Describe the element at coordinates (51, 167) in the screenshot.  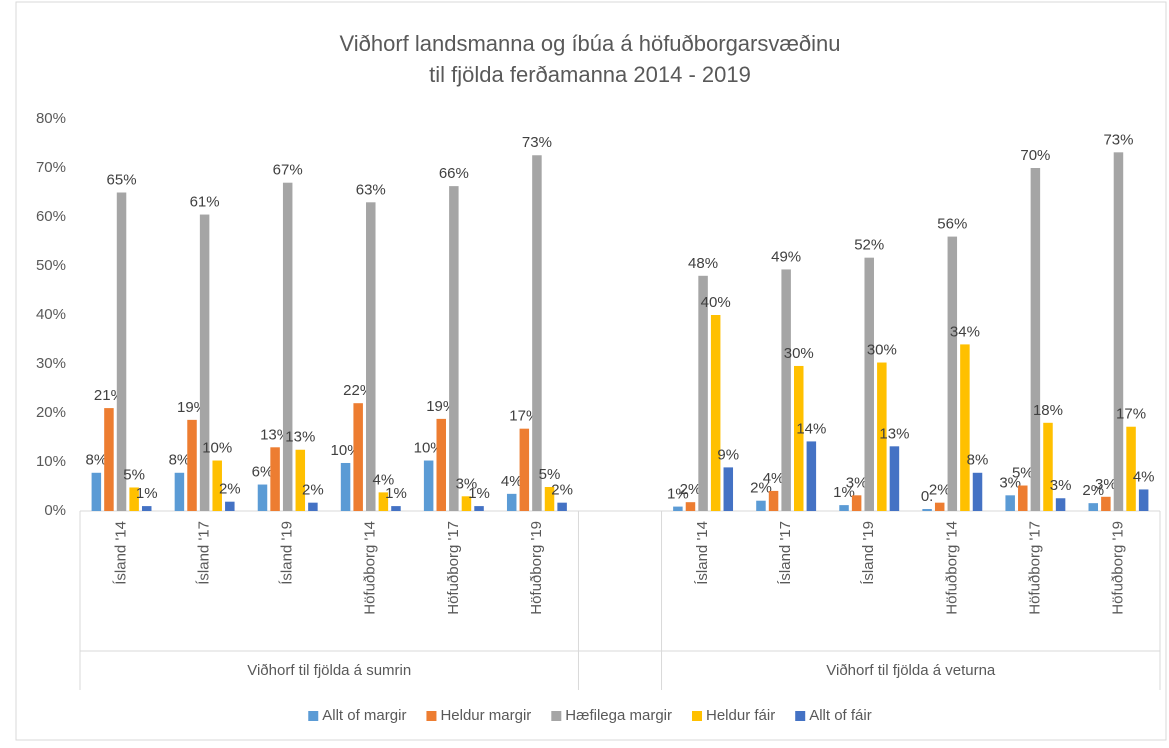
I see `y-tick-label: 70%` at that location.